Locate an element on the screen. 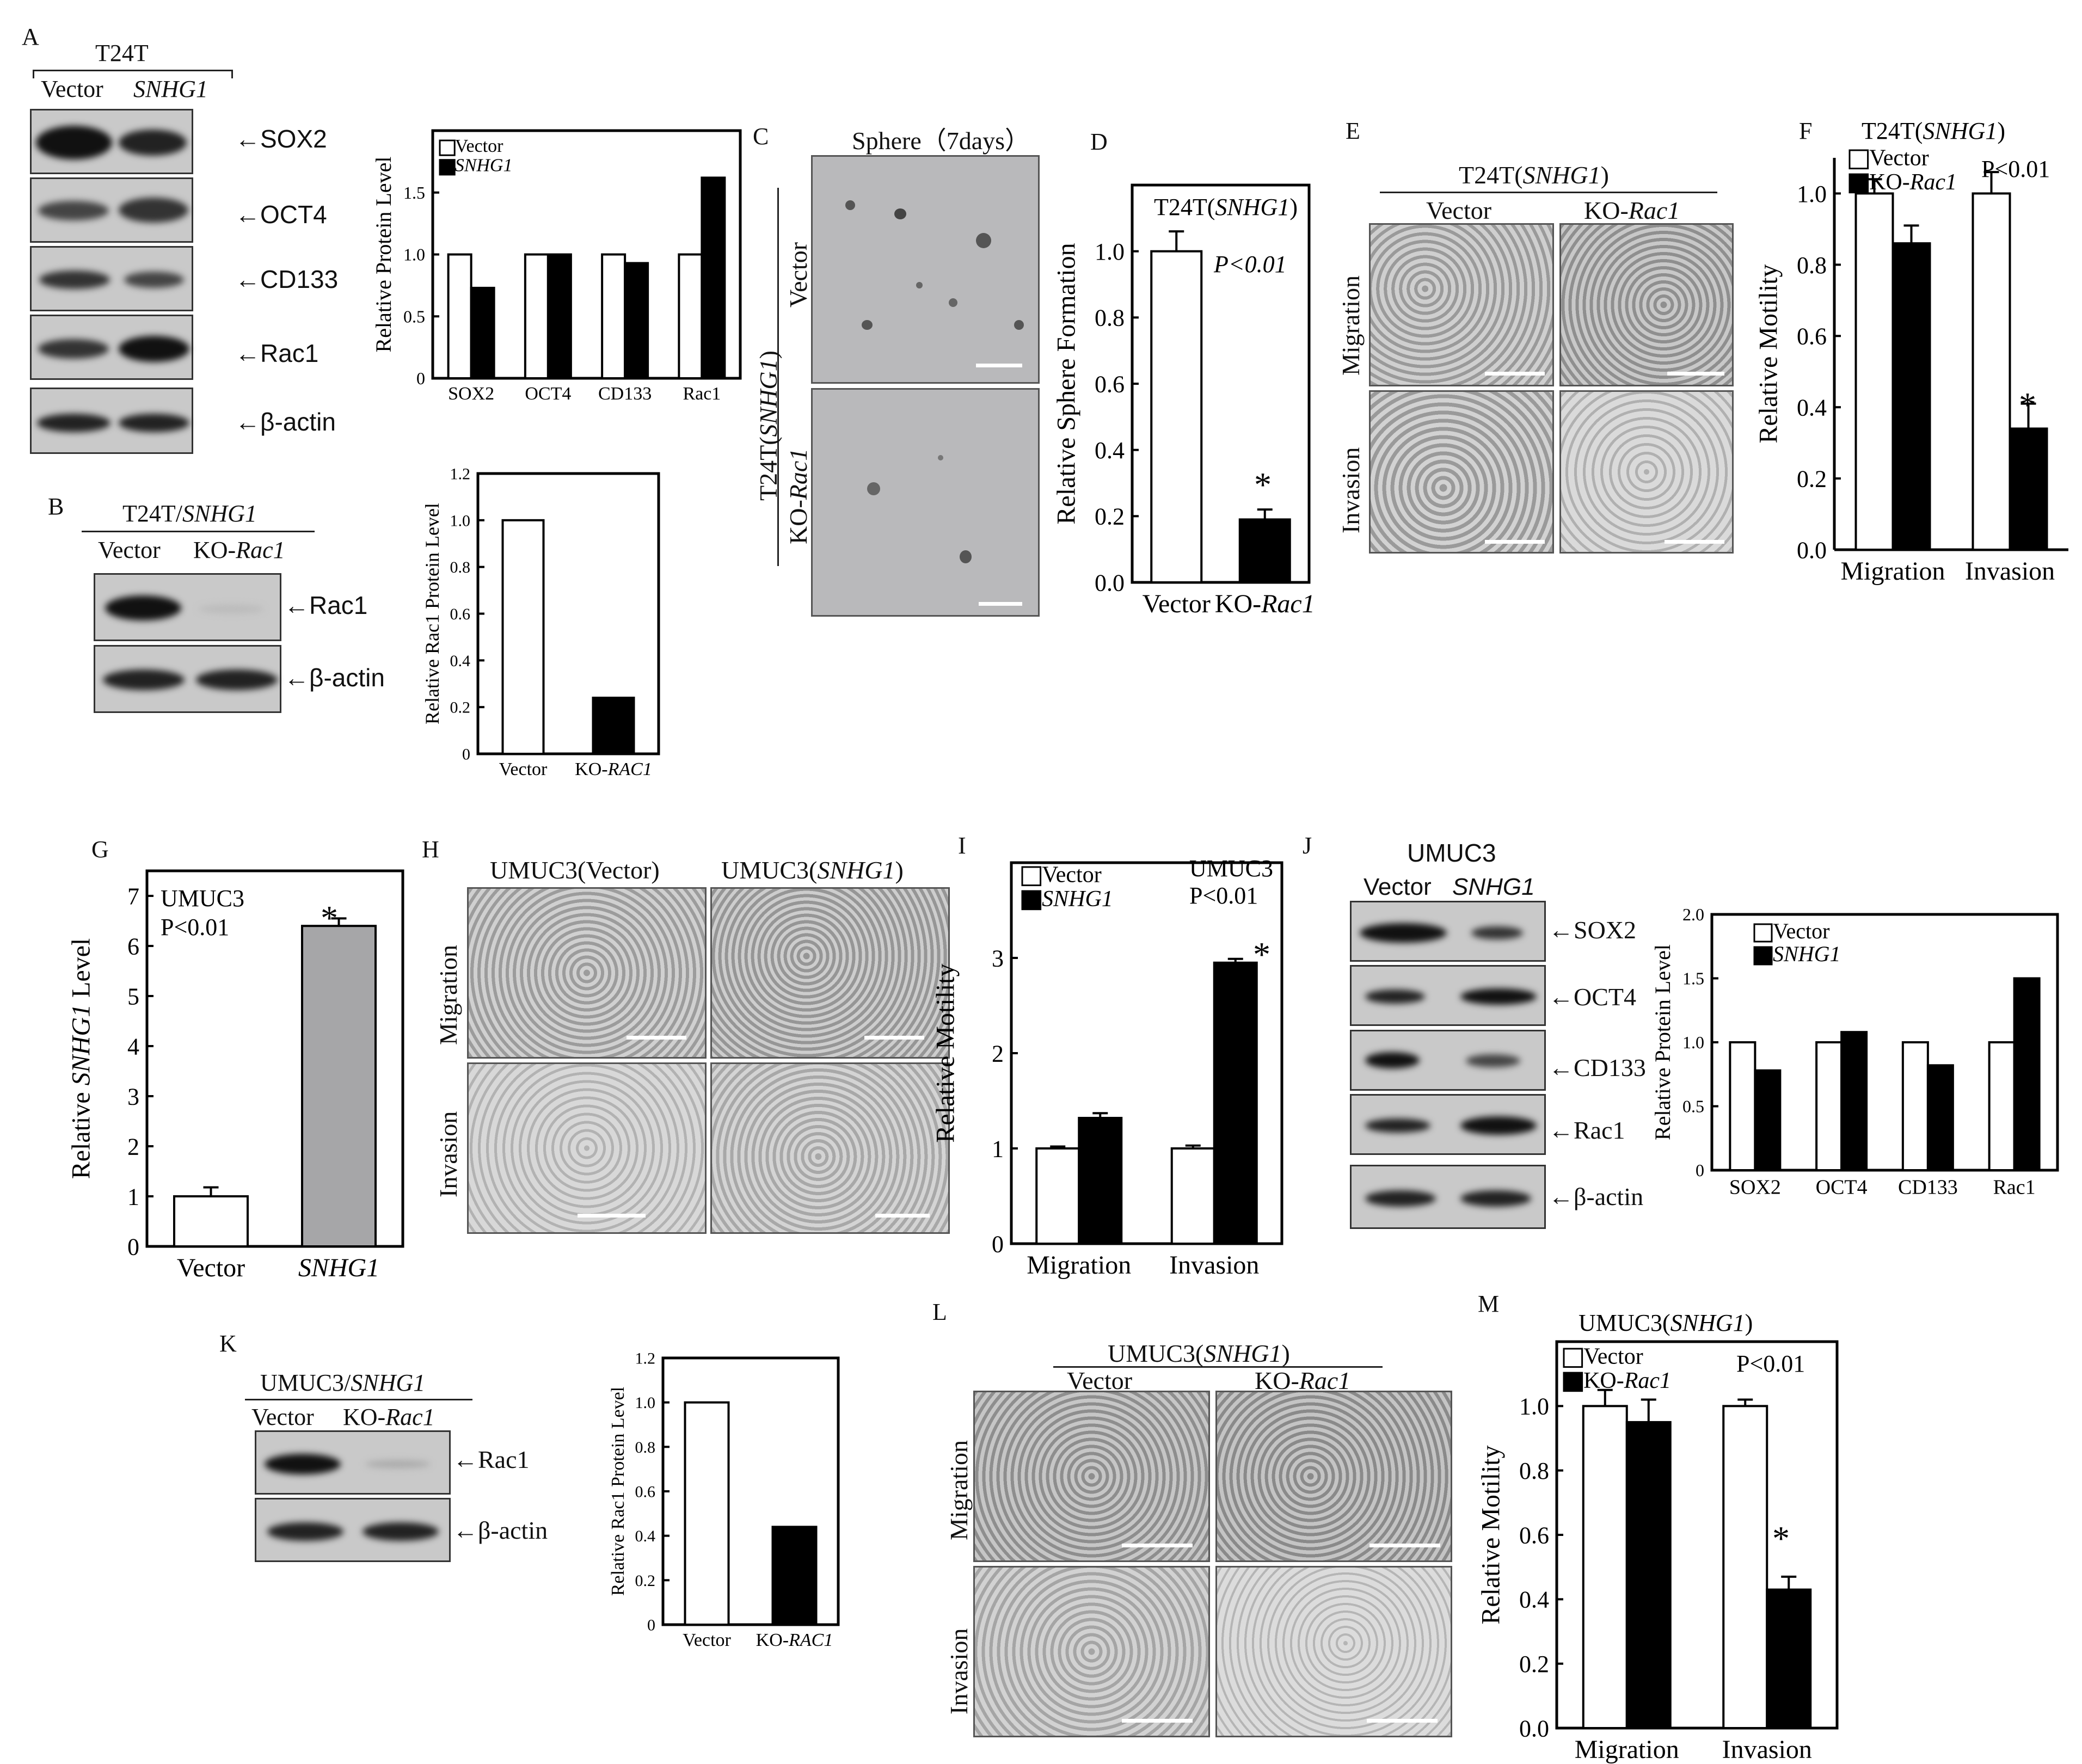 The image size is (2082, 1764). chart-m-ytick-label: 0.6 is located at coordinates (1534, 1535).